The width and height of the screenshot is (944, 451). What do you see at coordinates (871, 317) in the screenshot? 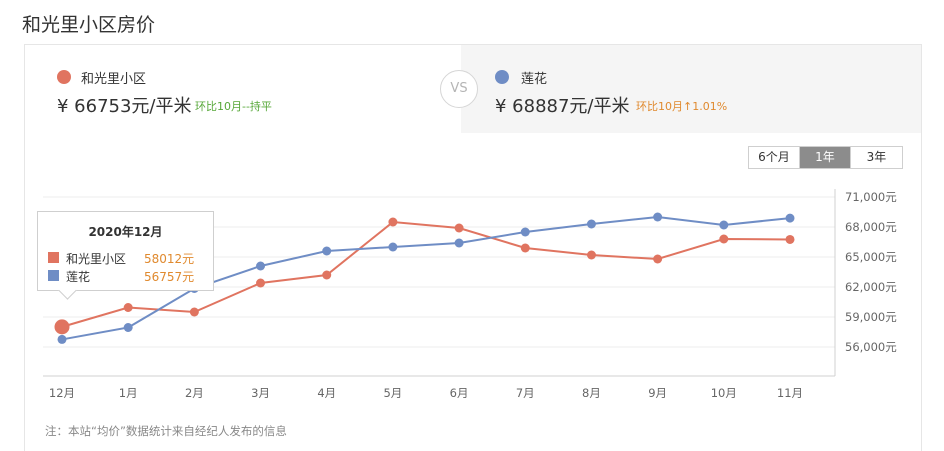
I see `y-tick-label: 59,000元` at bounding box center [871, 317].